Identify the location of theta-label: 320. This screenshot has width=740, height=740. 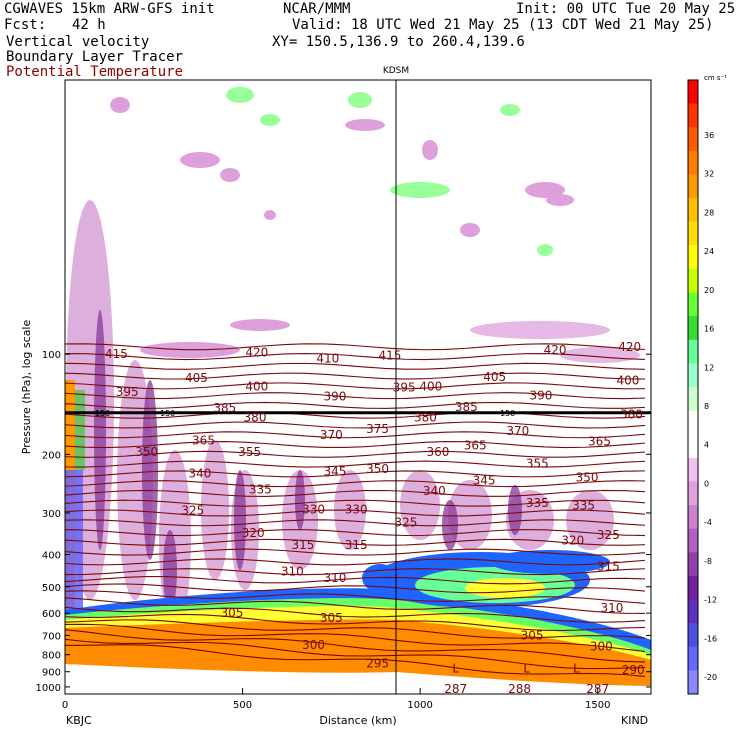
(572, 540).